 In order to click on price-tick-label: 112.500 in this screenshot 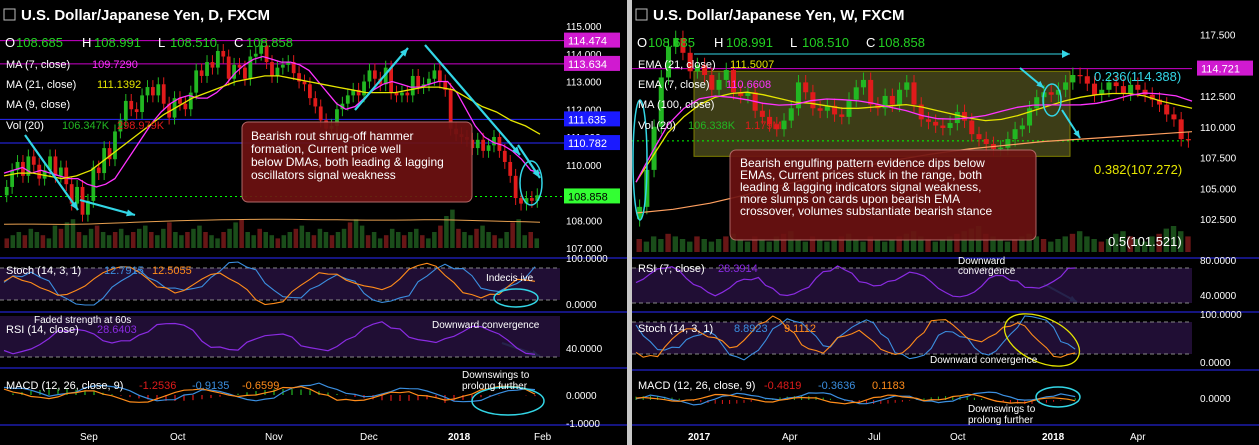, I will do `click(1218, 97)`.